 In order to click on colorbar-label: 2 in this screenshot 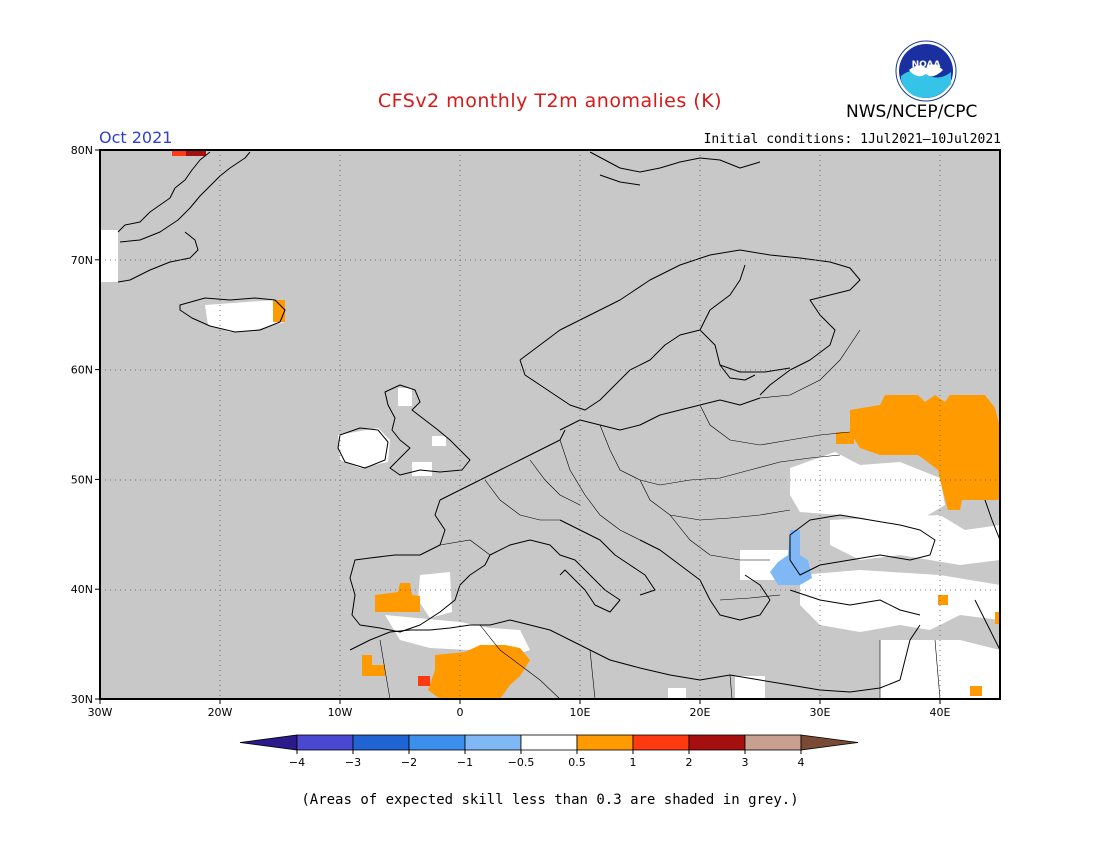, I will do `click(689, 762)`.